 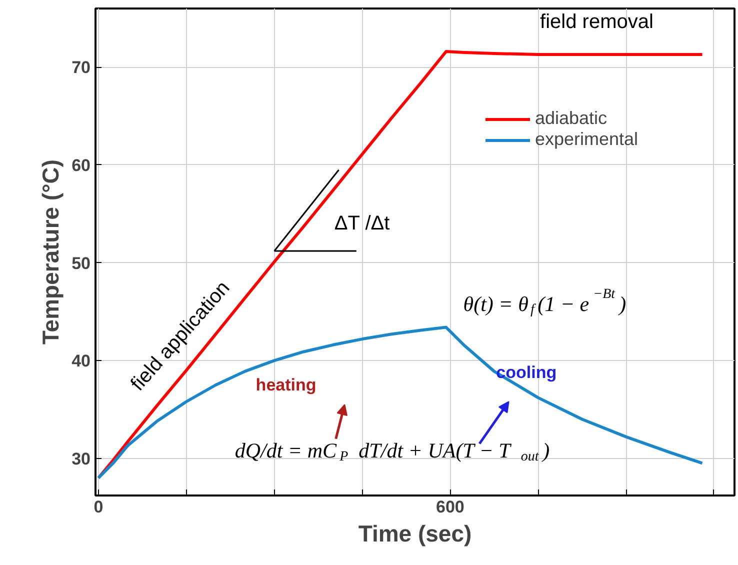 What do you see at coordinates (51, 252) in the screenshot?
I see `y-axis-title: Temperature (°C)` at bounding box center [51, 252].